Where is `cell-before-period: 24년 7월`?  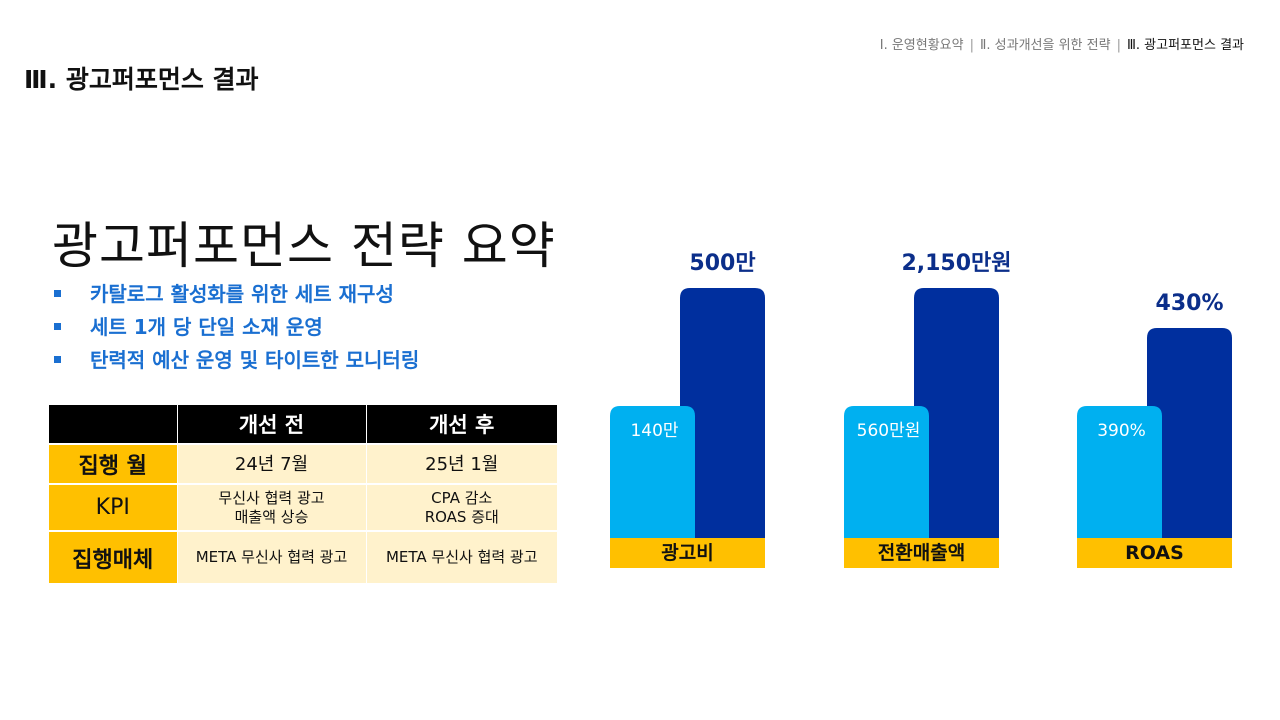
cell-before-period: 24년 7월 is located at coordinates (271, 463).